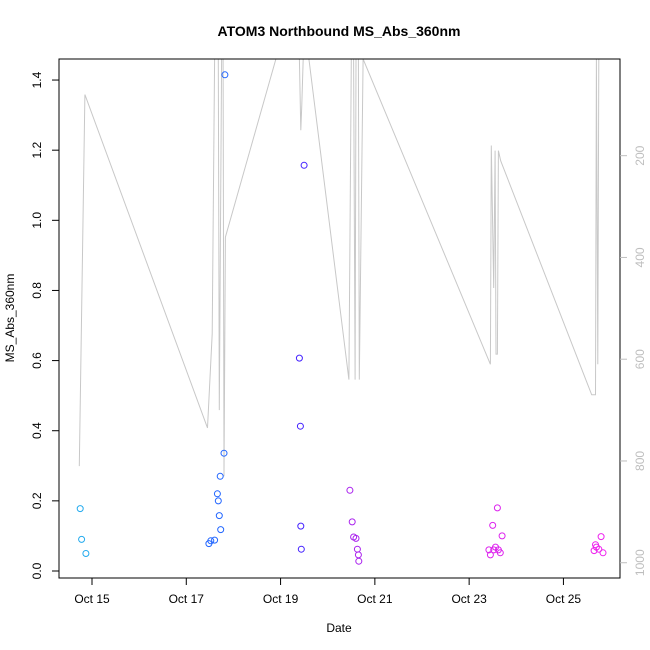 The width and height of the screenshot is (650, 650). Describe the element at coordinates (640, 461) in the screenshot. I see `y2-tick-label: 800` at that location.